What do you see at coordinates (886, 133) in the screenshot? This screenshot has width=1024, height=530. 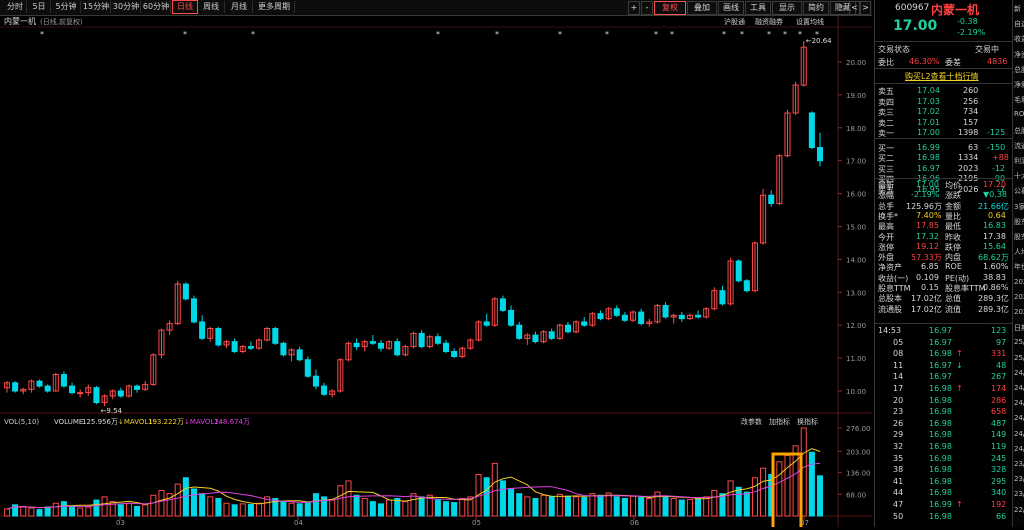 I see `book-label: 卖一` at bounding box center [886, 133].